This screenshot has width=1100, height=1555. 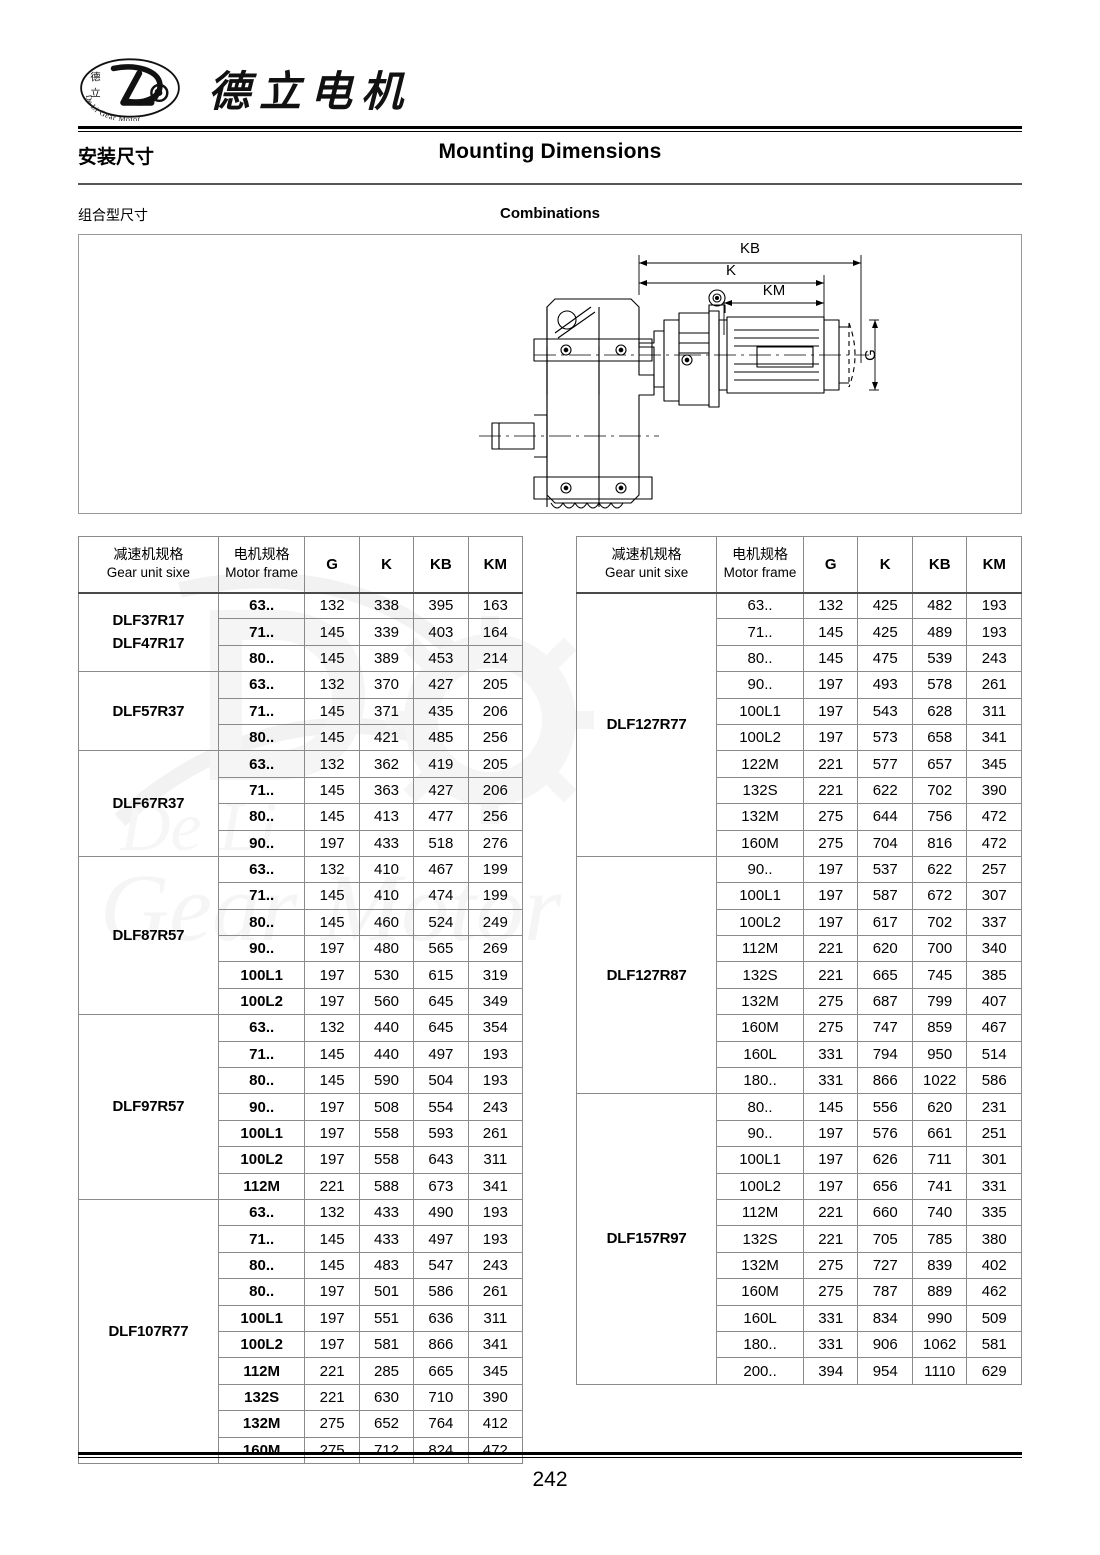 I want to click on value-cell-kb: 658, so click(x=939, y=737).